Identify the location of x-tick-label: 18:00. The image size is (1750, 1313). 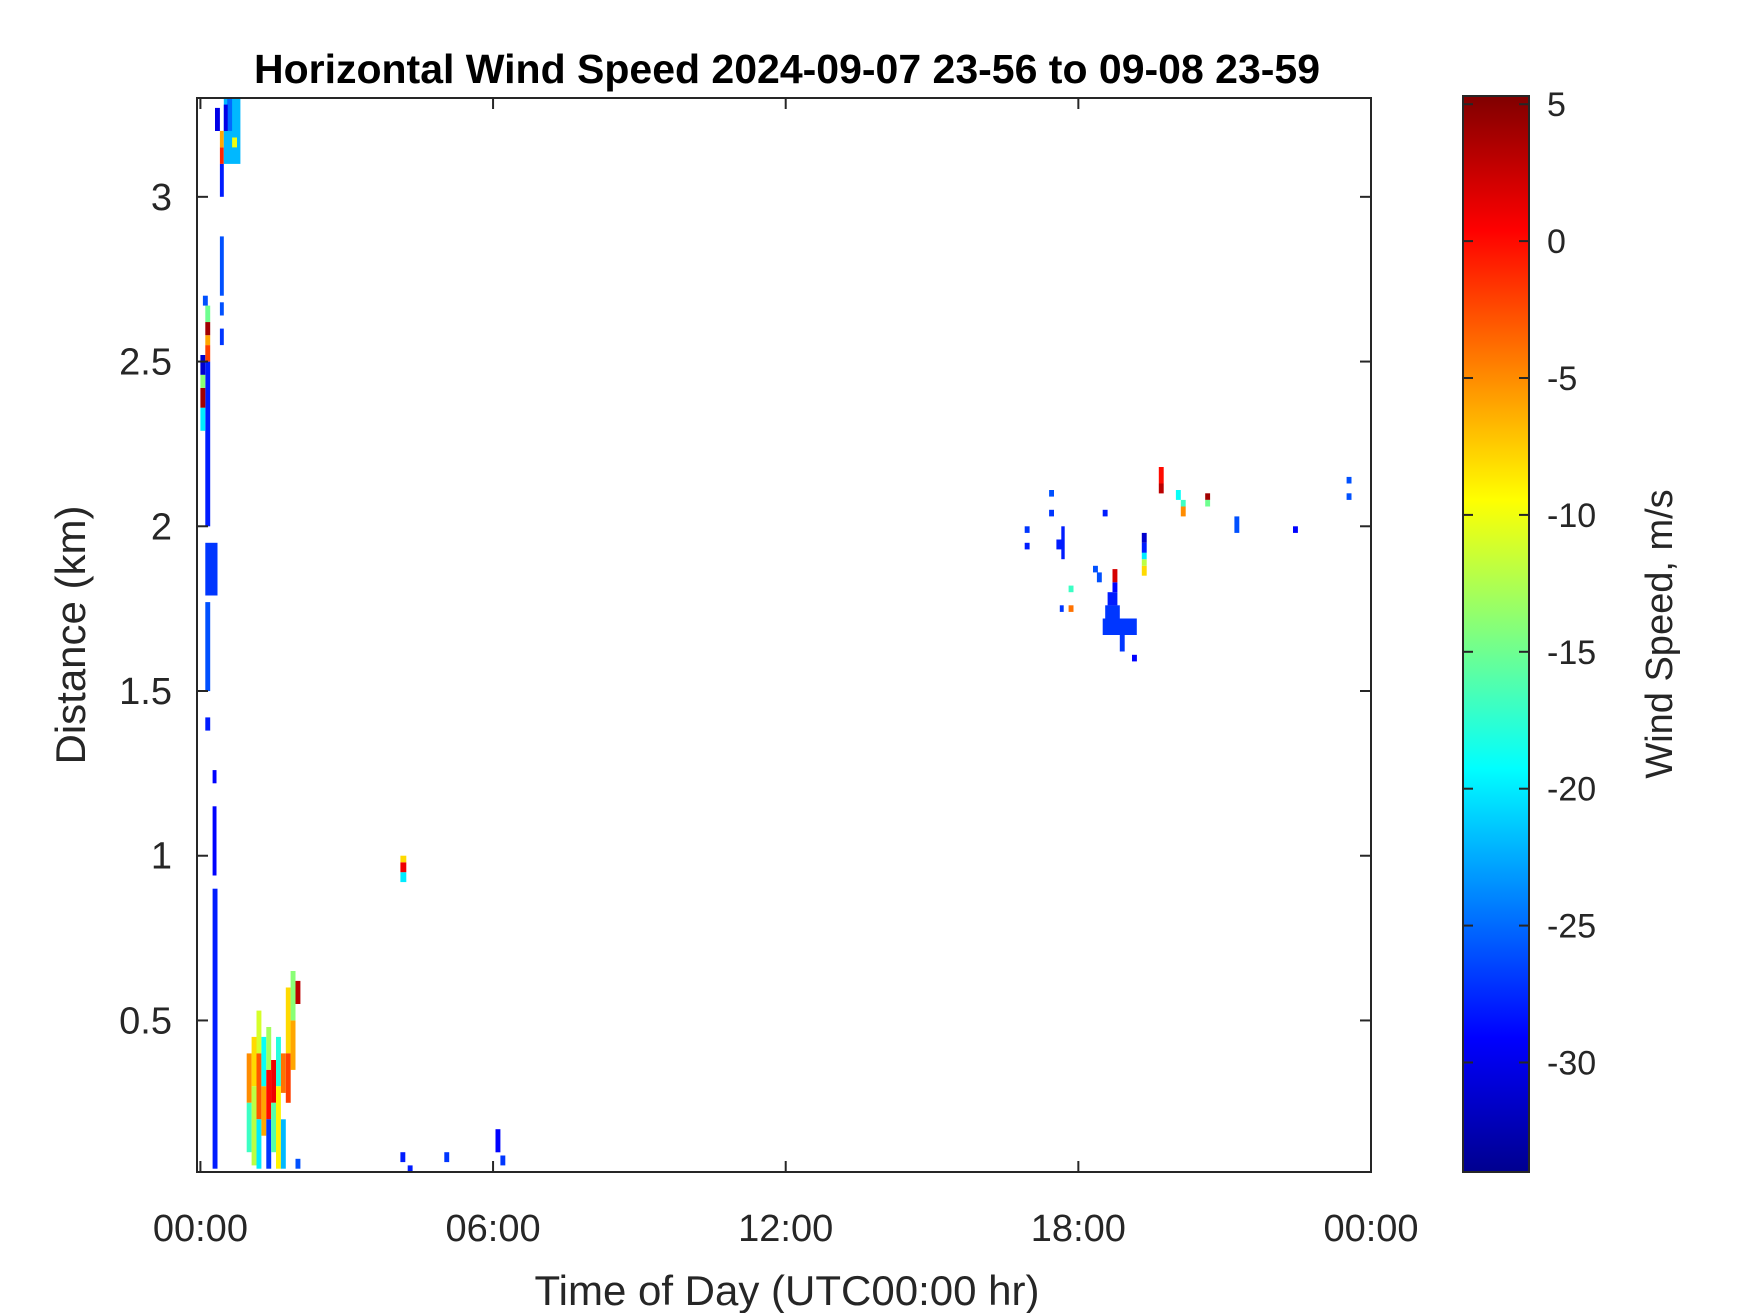
(1078, 1229).